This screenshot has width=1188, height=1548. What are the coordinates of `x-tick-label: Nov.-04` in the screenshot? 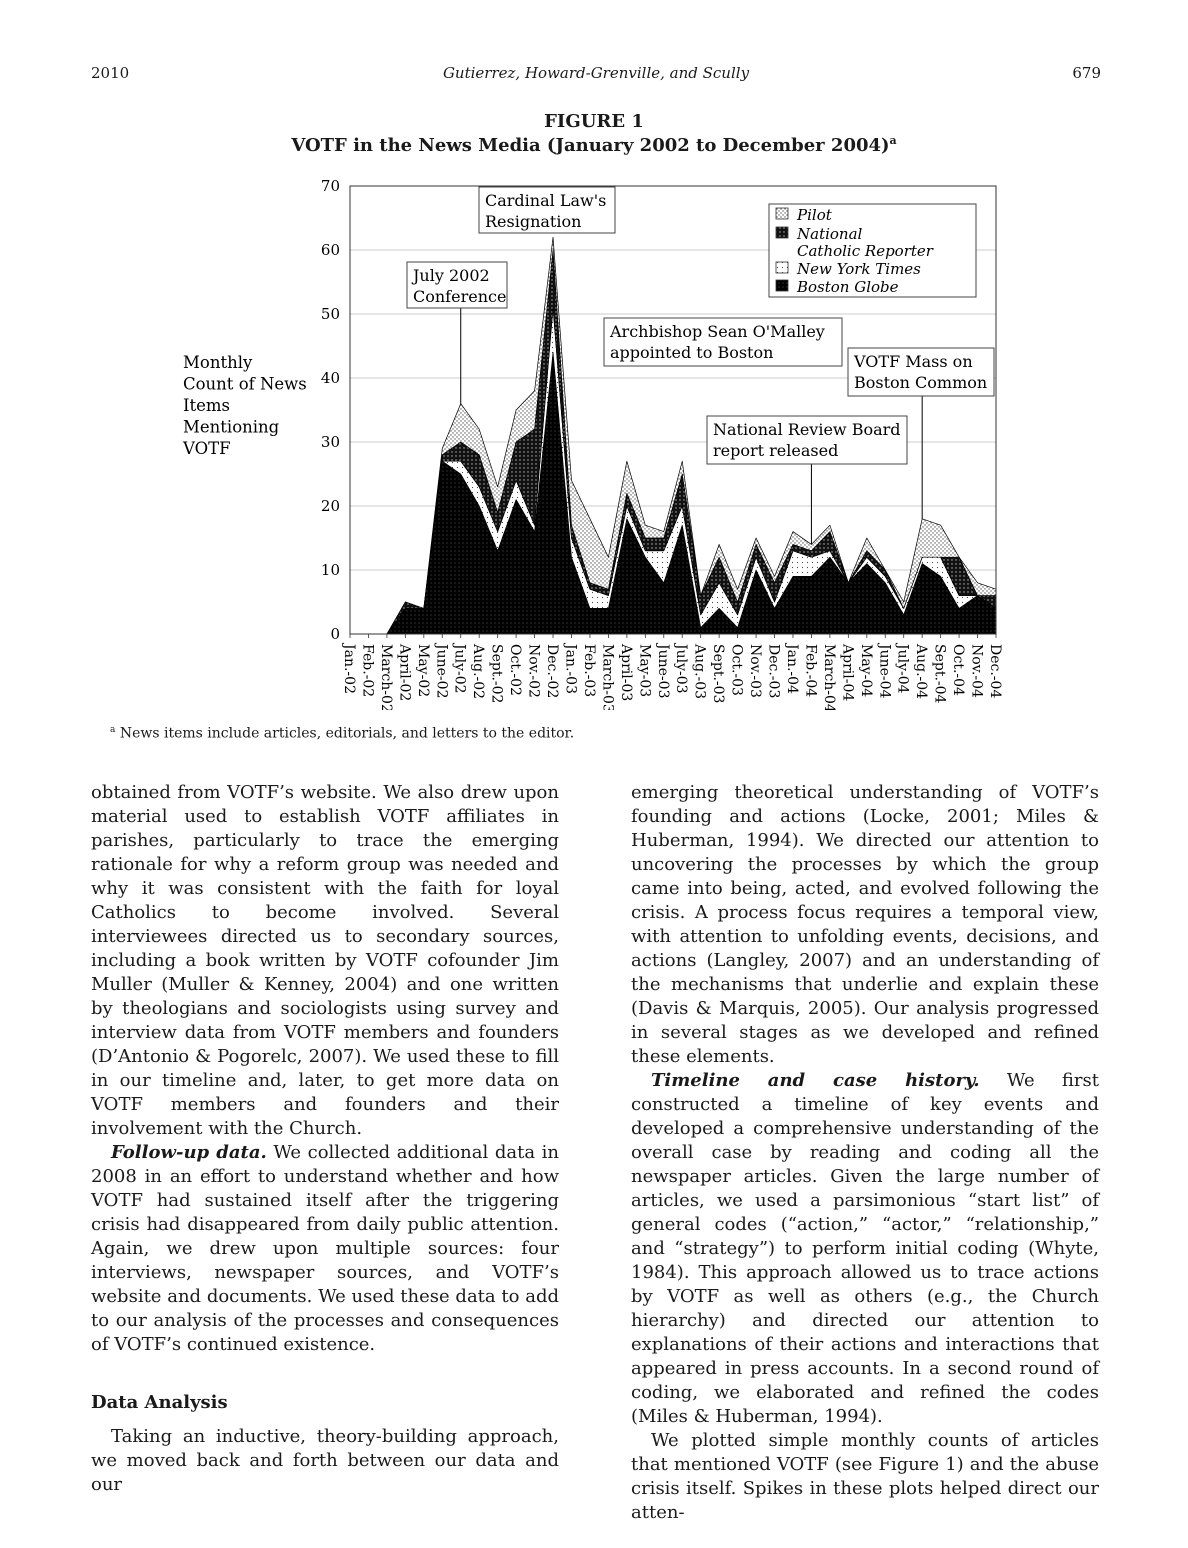 It's located at (977, 671).